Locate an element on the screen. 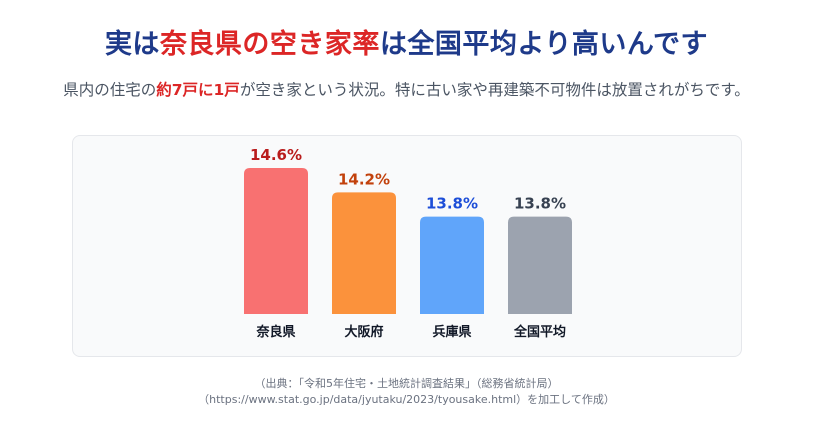 The width and height of the screenshot is (813, 429). title-part-2: は全国平均より高いんです is located at coordinates (544, 44).